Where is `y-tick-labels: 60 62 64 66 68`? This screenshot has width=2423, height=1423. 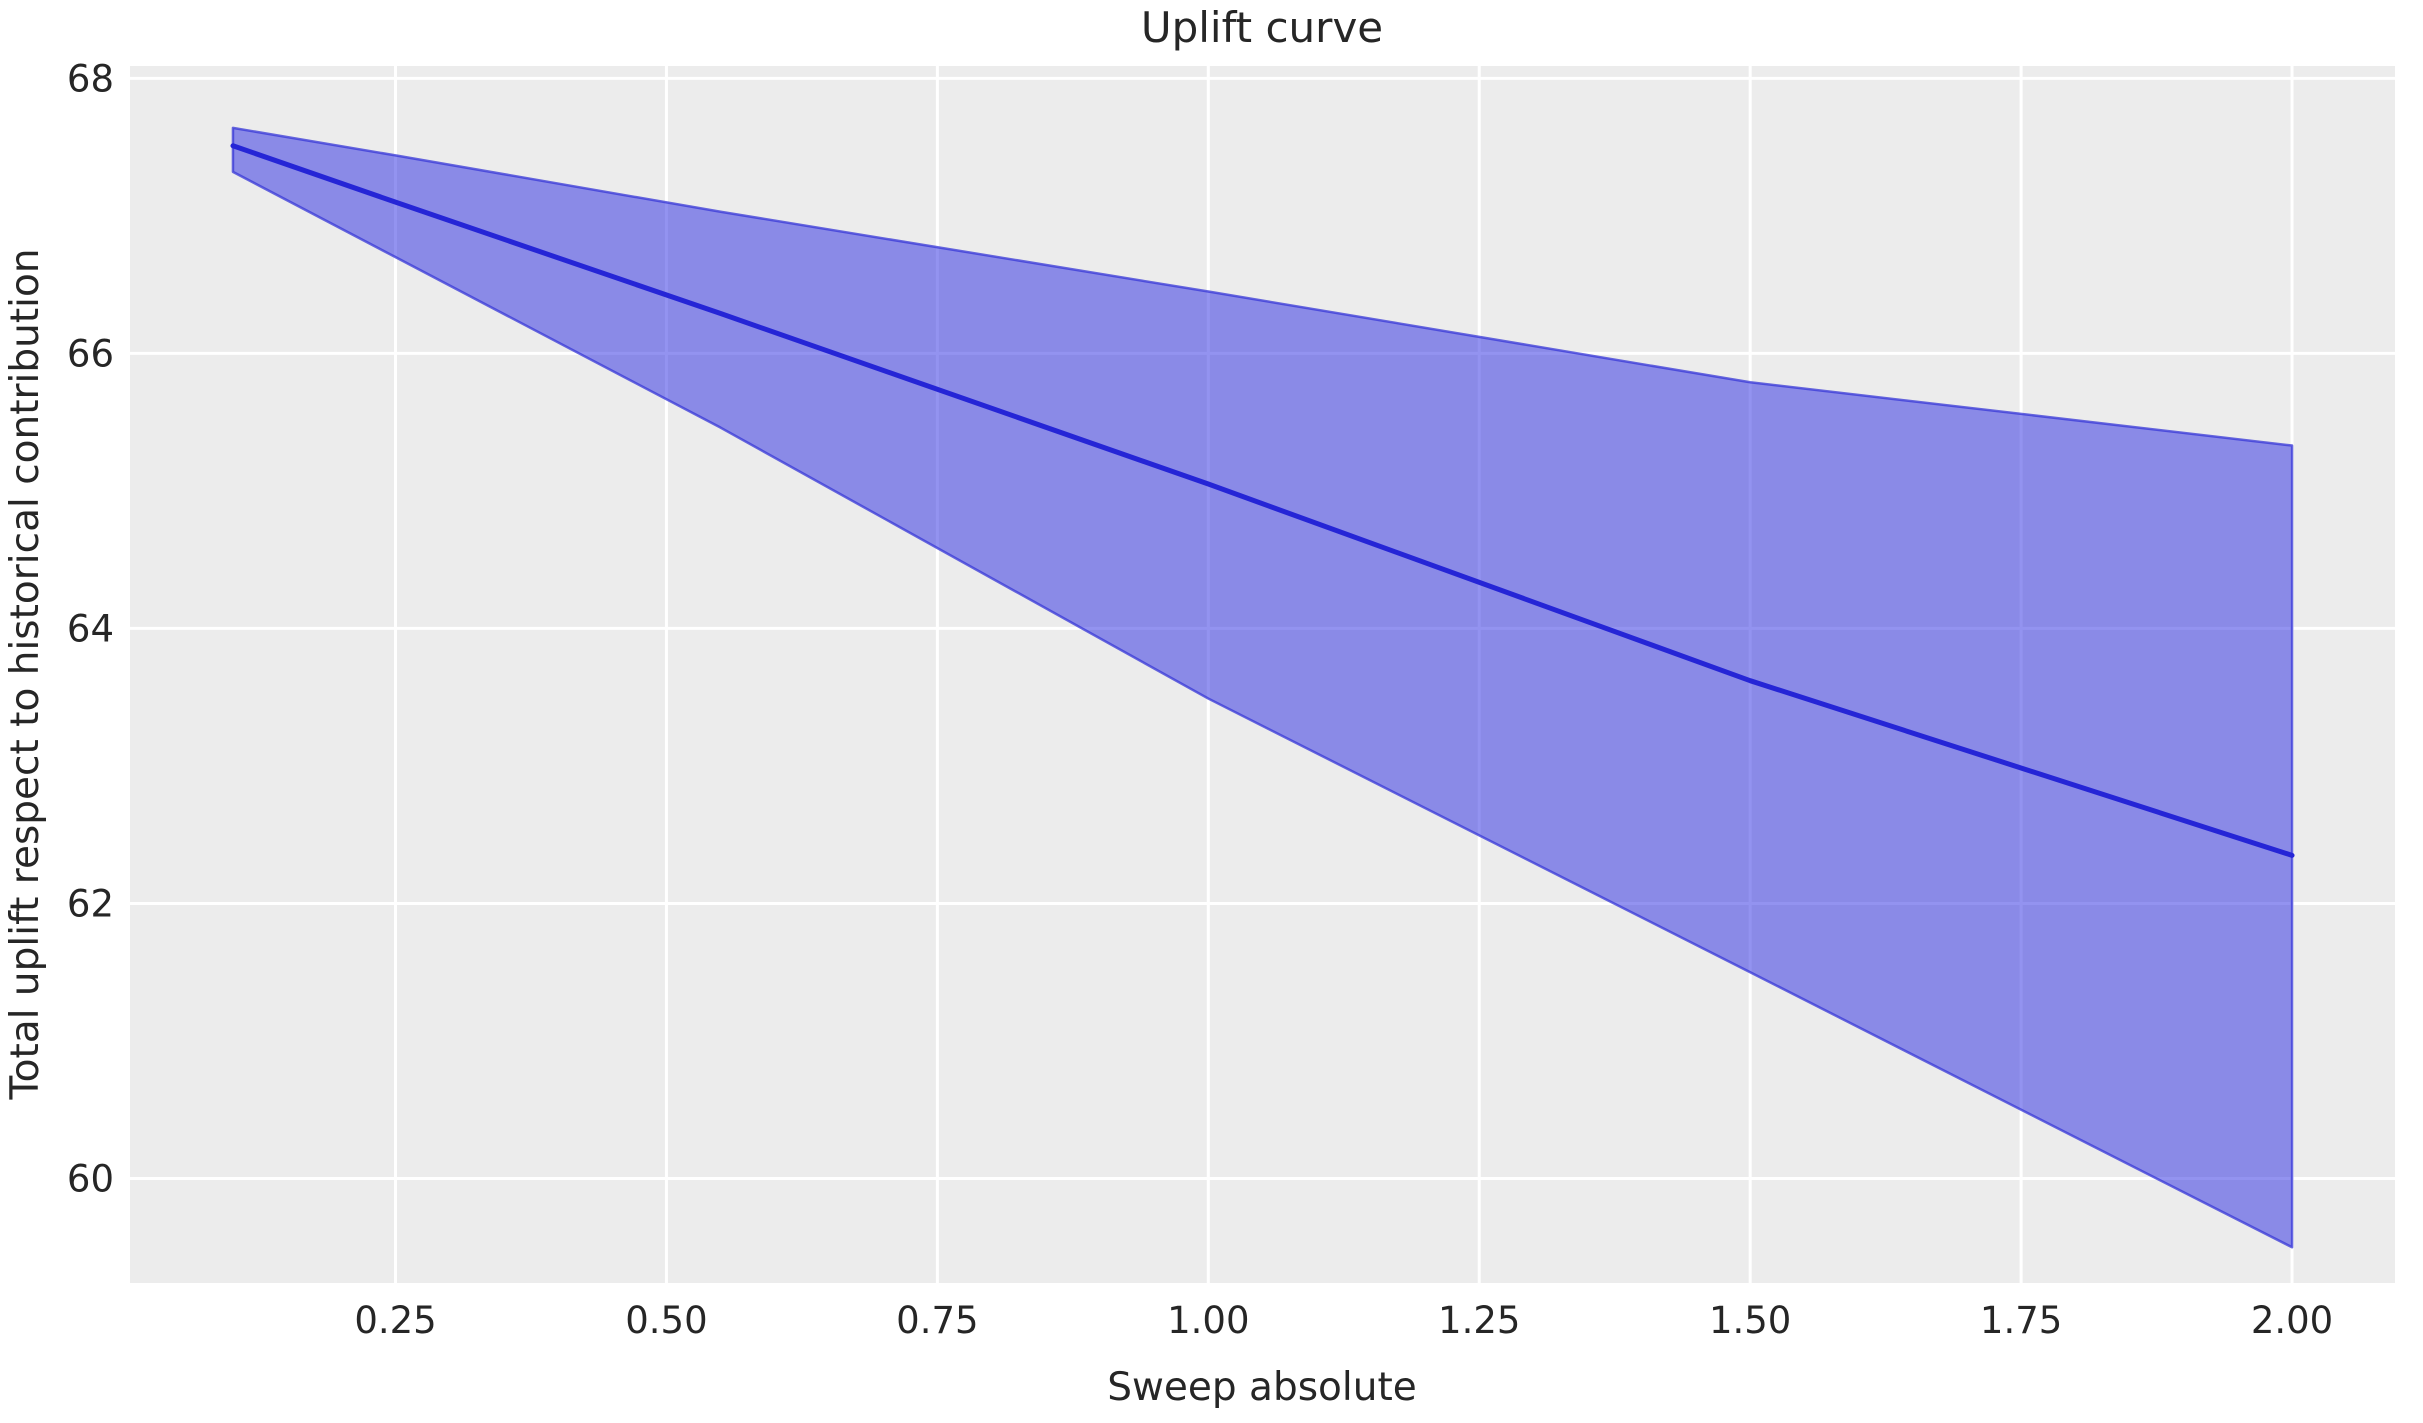
y-tick-labels: 60 62 64 66 68 is located at coordinates (90, 628).